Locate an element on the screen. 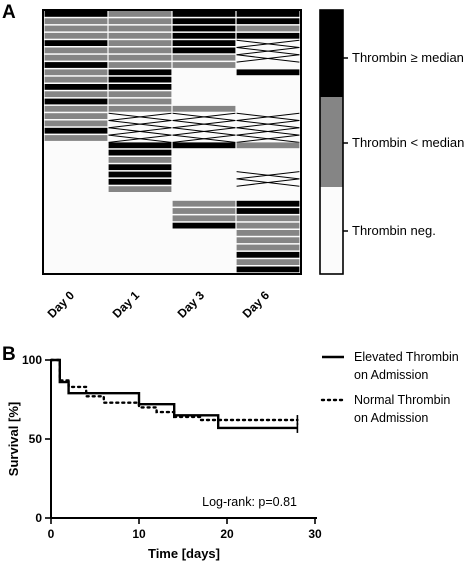  series-elevated-thrombin-line is located at coordinates (174, 394).